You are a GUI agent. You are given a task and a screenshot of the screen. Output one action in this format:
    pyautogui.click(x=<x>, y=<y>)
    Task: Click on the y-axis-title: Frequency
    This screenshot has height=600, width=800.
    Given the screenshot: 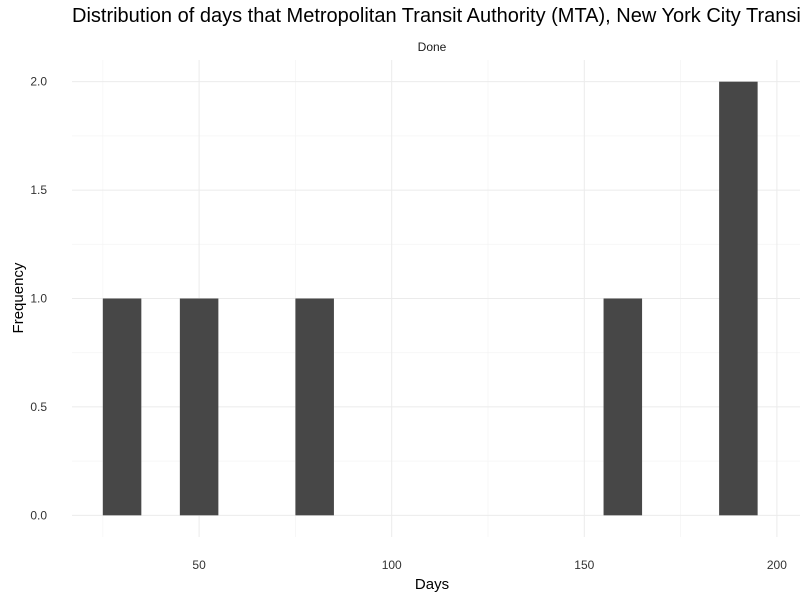 What is the action you would take?
    pyautogui.click(x=18, y=297)
    